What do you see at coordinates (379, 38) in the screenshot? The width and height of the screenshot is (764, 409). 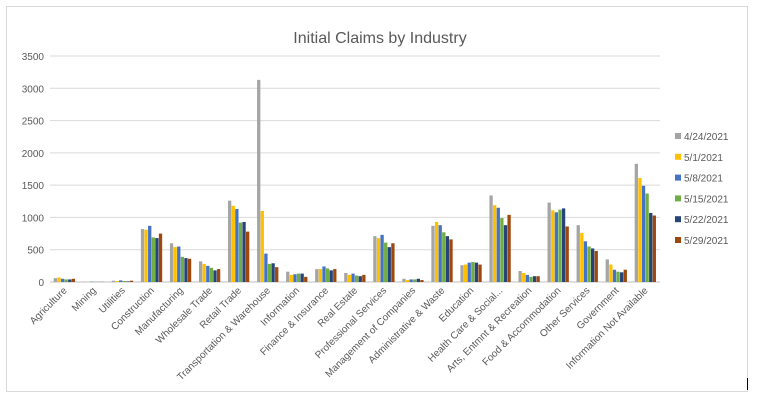 I see `chart-title: Initial Claims by Industry` at bounding box center [379, 38].